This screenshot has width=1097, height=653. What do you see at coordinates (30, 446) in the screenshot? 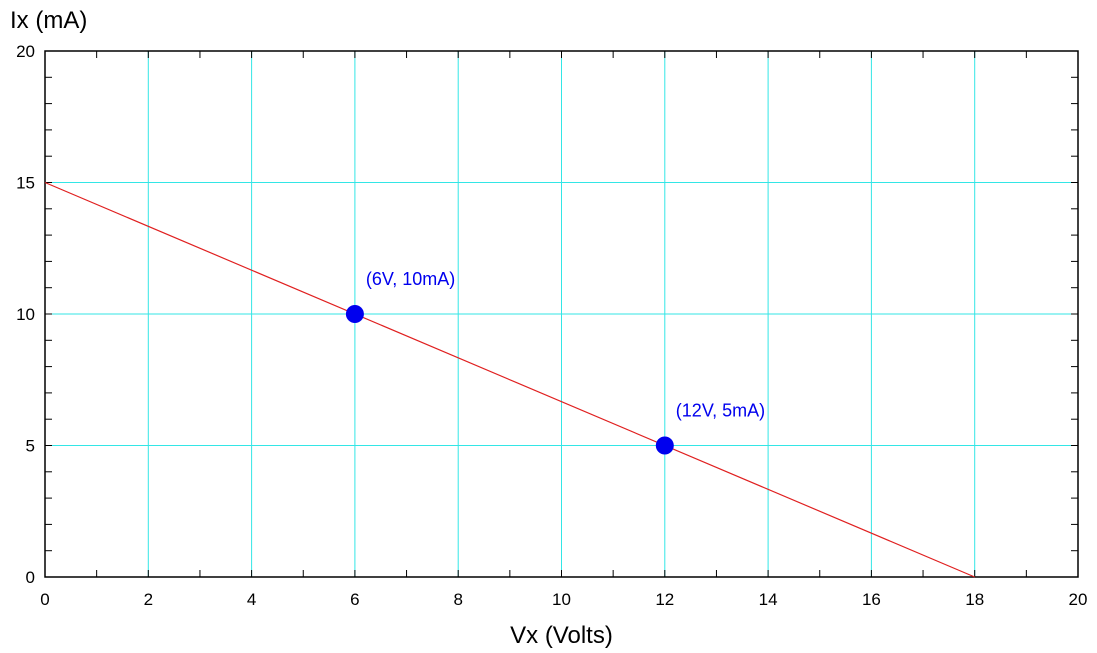
I see `y-tick-label: 5` at bounding box center [30, 446].